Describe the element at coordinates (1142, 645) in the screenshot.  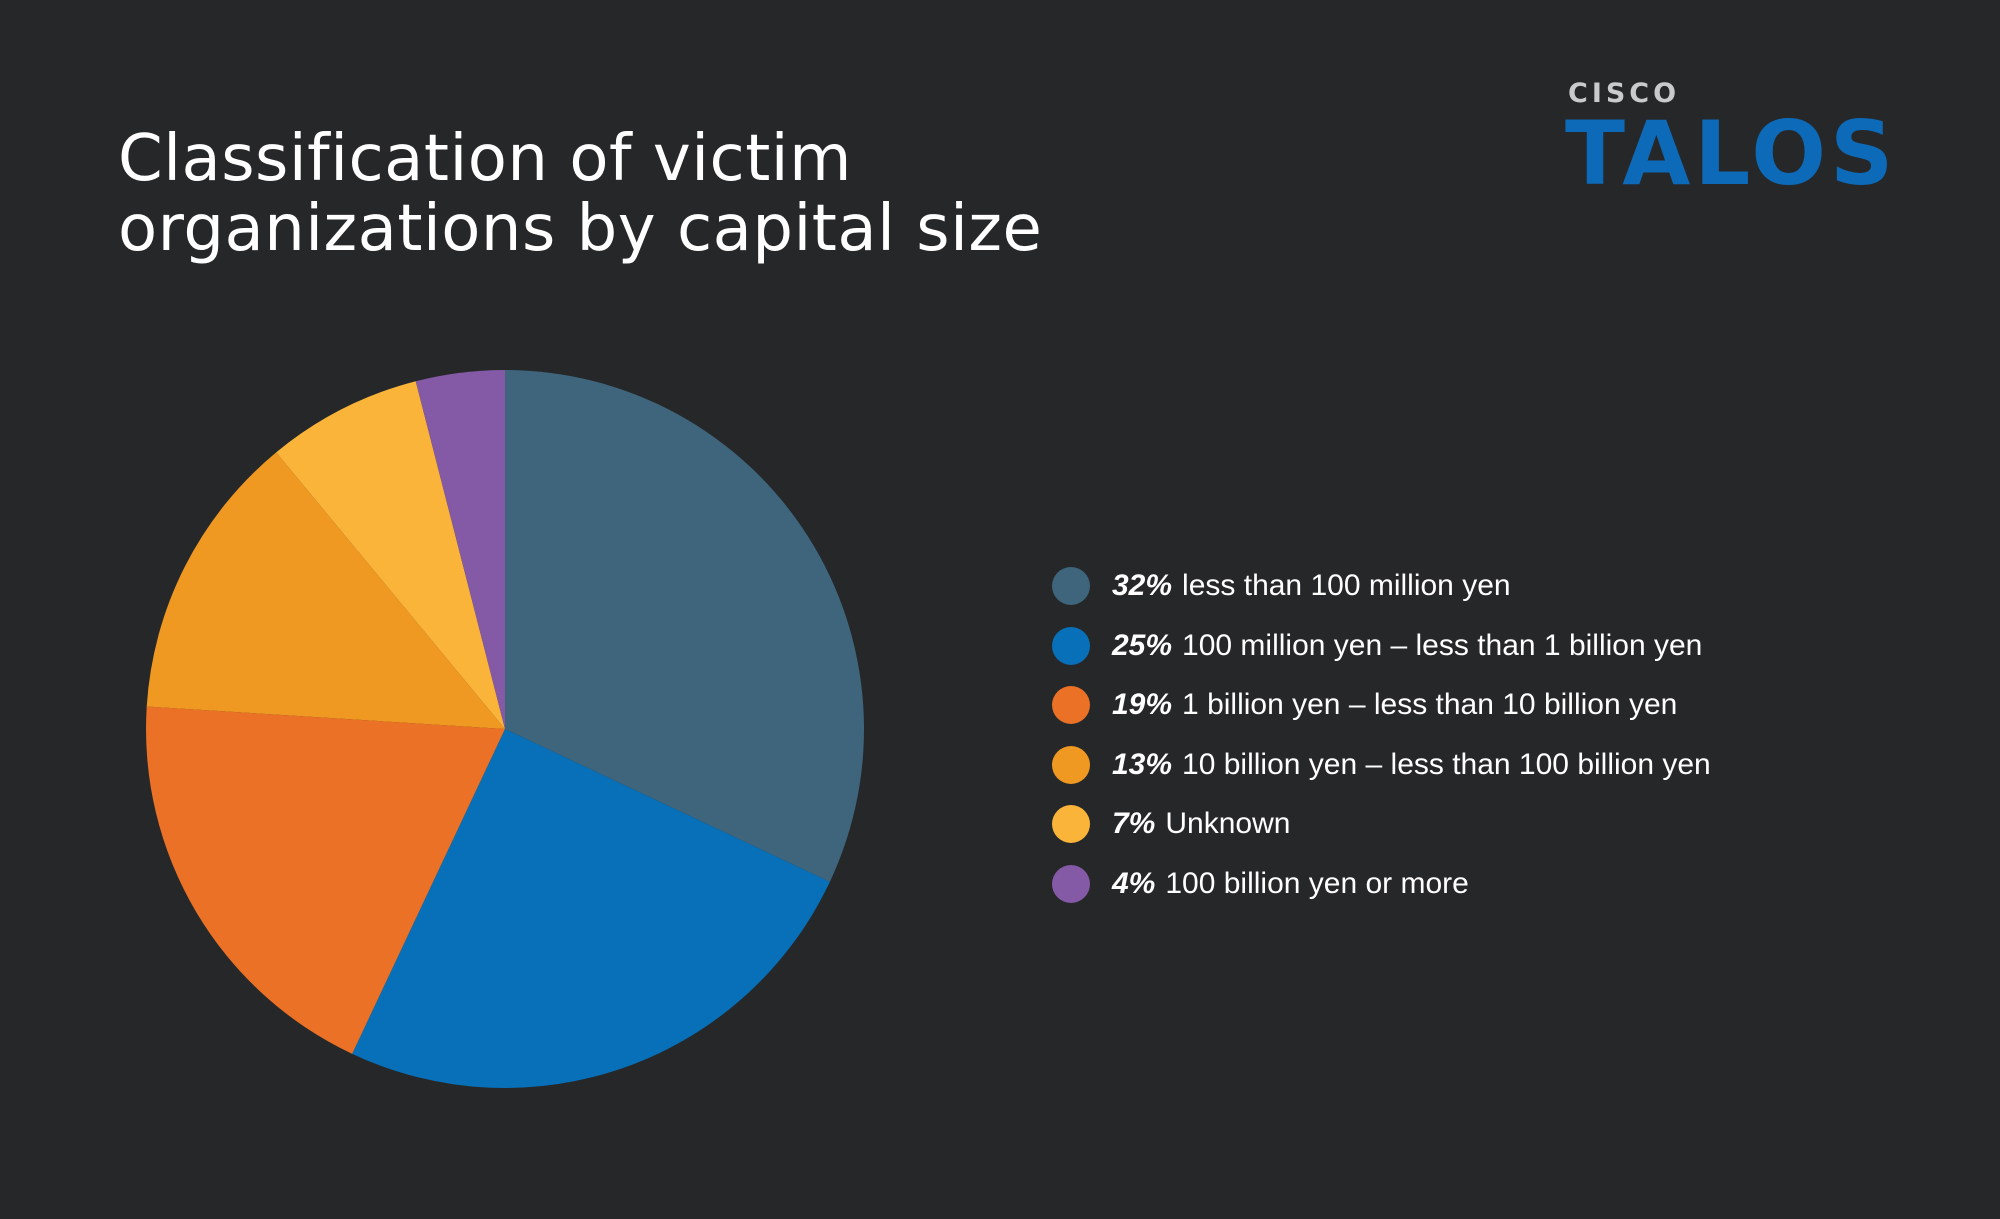
I see `legend-percent: 25%` at that location.